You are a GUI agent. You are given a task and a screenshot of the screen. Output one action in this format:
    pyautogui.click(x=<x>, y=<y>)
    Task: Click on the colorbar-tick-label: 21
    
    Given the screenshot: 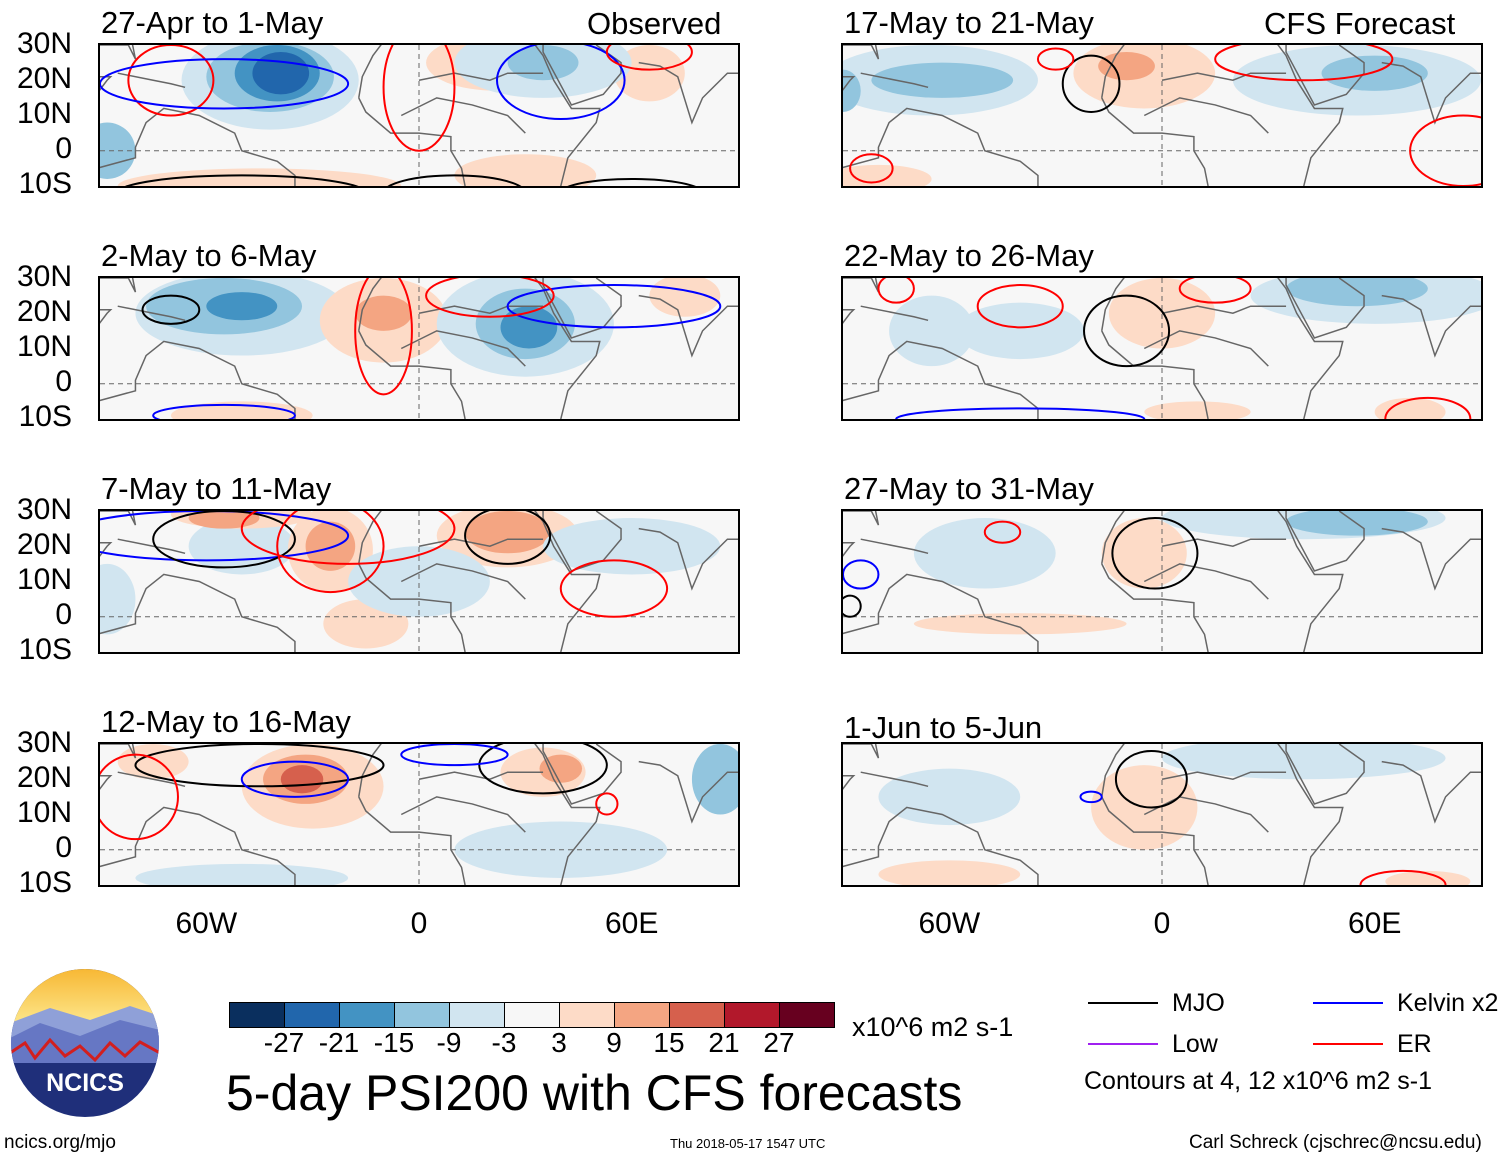 What is the action you would take?
    pyautogui.click(x=724, y=1042)
    